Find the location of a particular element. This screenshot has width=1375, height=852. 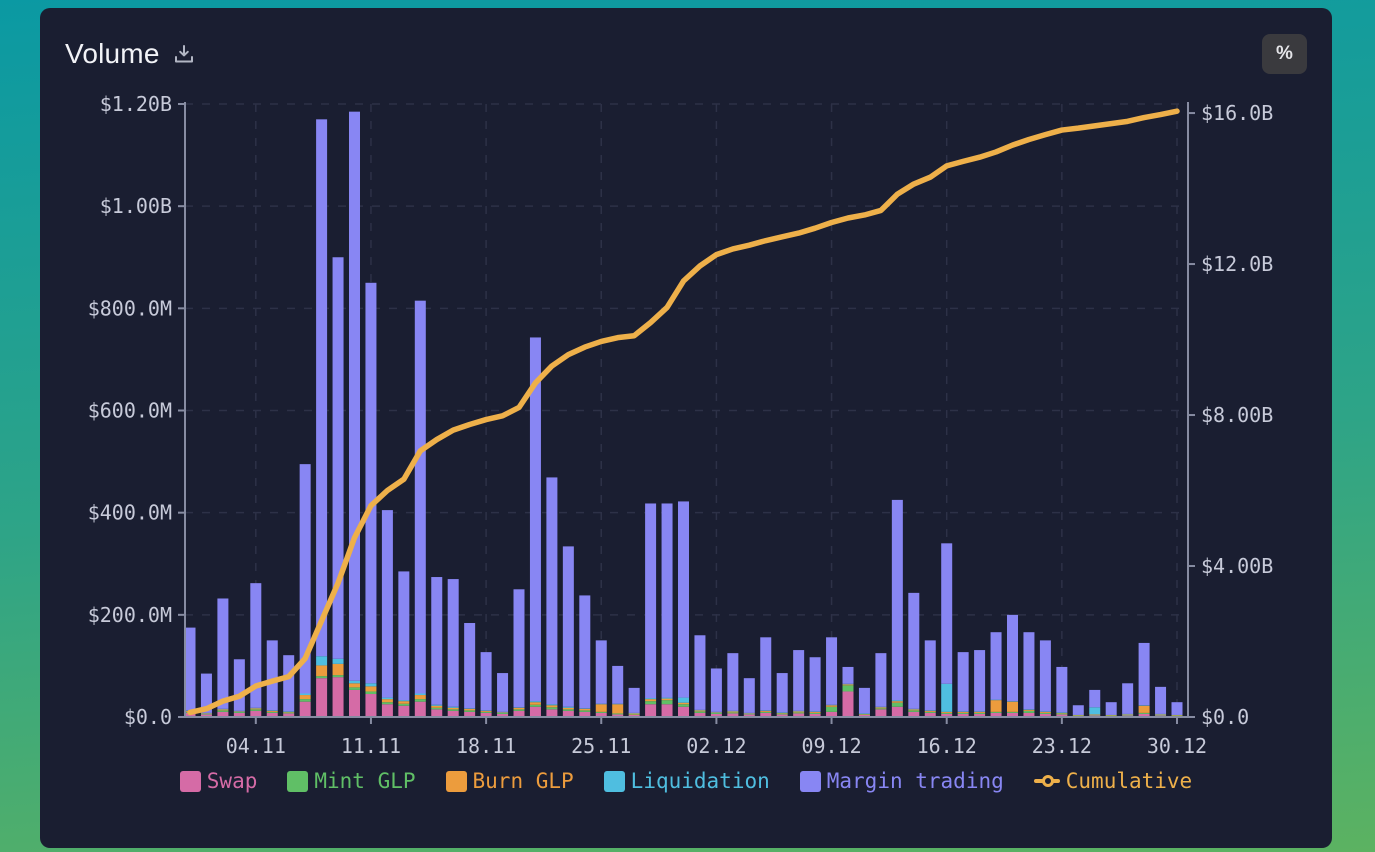

legend-item-swap: Swap is located at coordinates (218, 781).